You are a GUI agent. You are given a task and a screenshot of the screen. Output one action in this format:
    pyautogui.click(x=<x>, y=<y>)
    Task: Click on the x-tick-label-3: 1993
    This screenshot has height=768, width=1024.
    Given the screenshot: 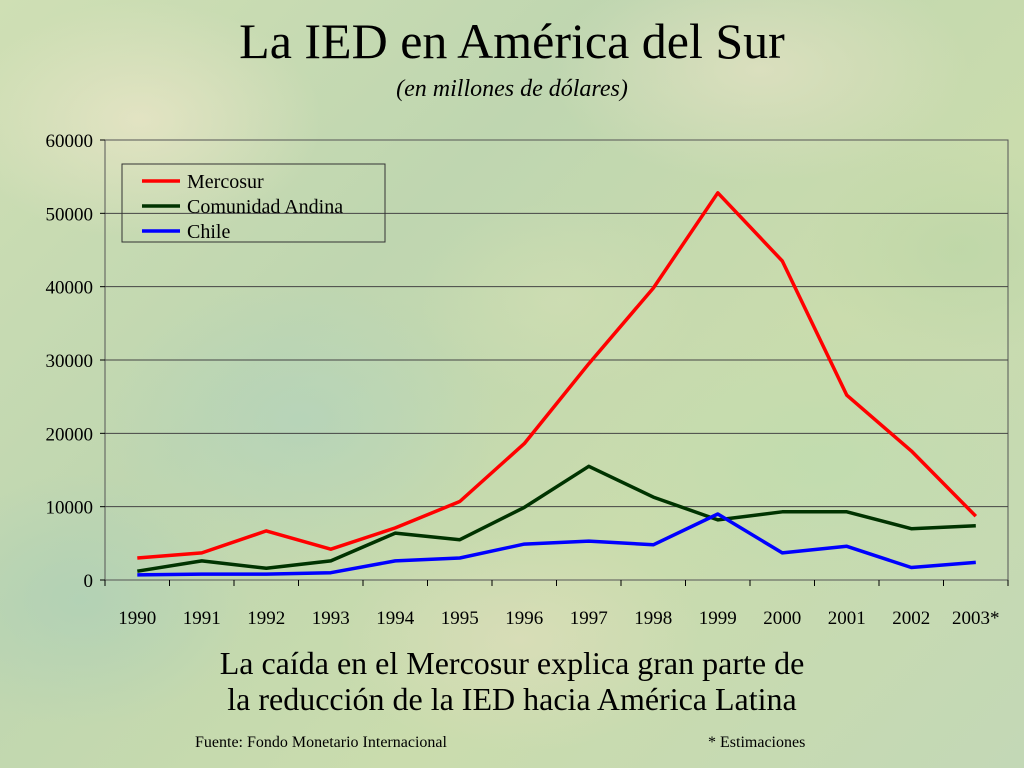 What is the action you would take?
    pyautogui.click(x=331, y=618)
    